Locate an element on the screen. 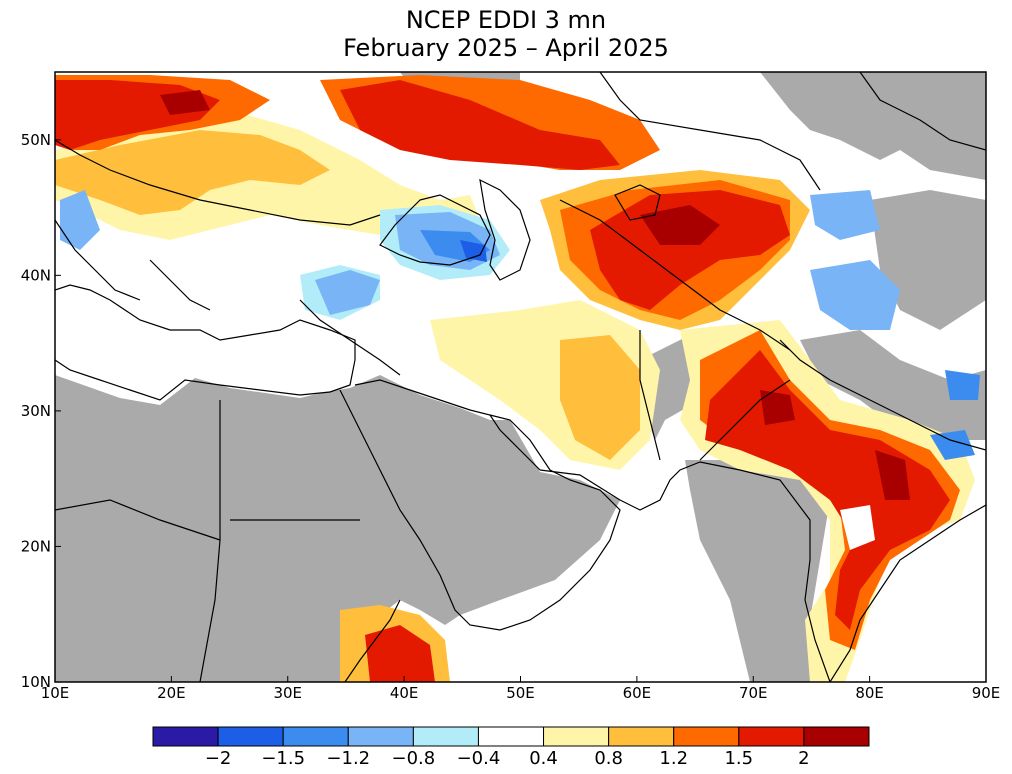 This screenshot has width=1012, height=774. colorbar: −2 −1.5 −1.2 −0.8 −0.4 0.4 0.8 1.2 1.5 2 is located at coordinates (511, 747).